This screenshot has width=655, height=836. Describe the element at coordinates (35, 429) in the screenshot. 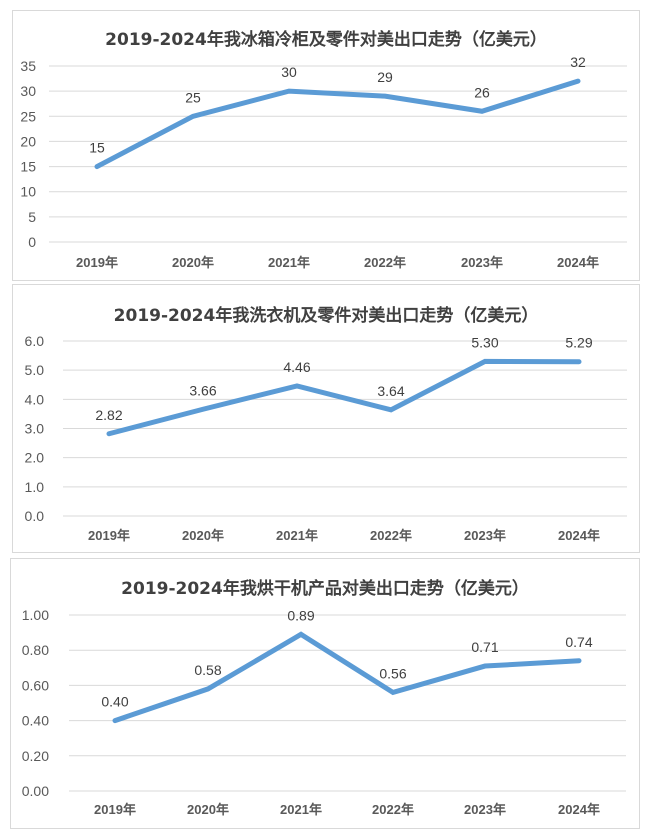

I see `y-tick-label: 3.0` at that location.